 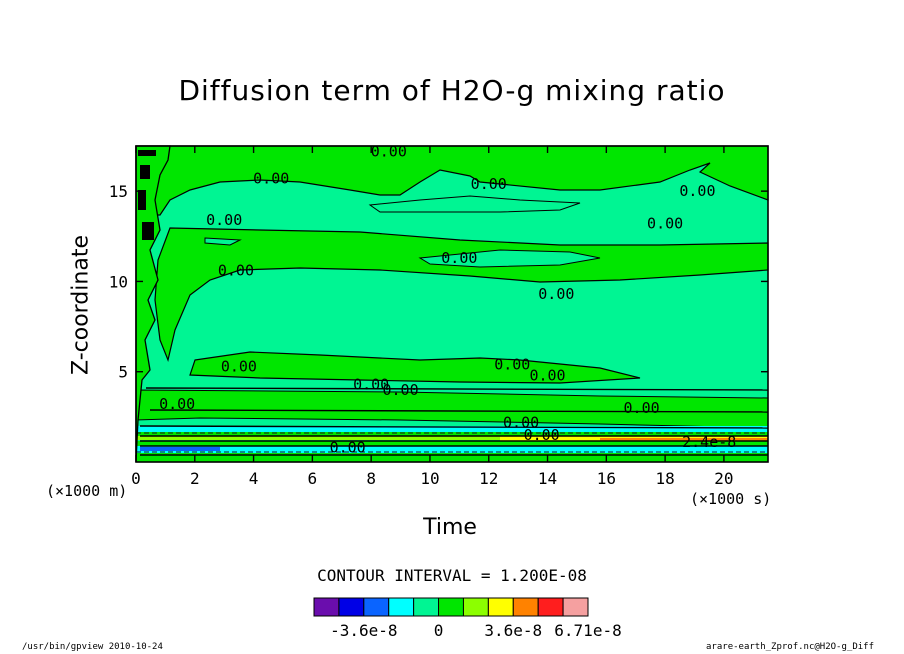 I want to click on chart-title: Diffusion term of H2O-g mixing ratio, so click(x=452, y=90).